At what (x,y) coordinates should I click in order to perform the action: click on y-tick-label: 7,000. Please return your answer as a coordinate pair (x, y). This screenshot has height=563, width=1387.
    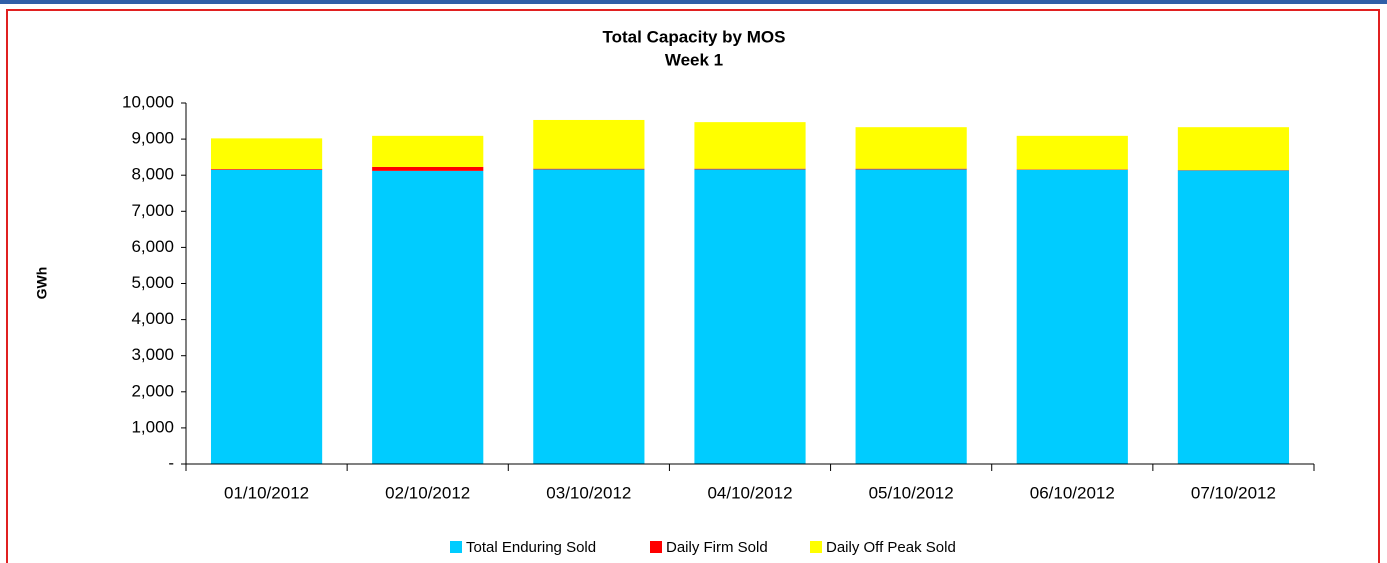
    Looking at the image, I should click on (152, 210).